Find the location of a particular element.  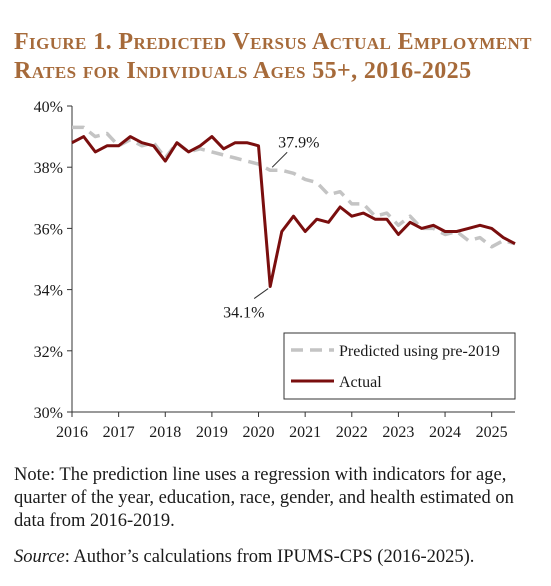

x-tick-label: 2020 is located at coordinates (259, 432).